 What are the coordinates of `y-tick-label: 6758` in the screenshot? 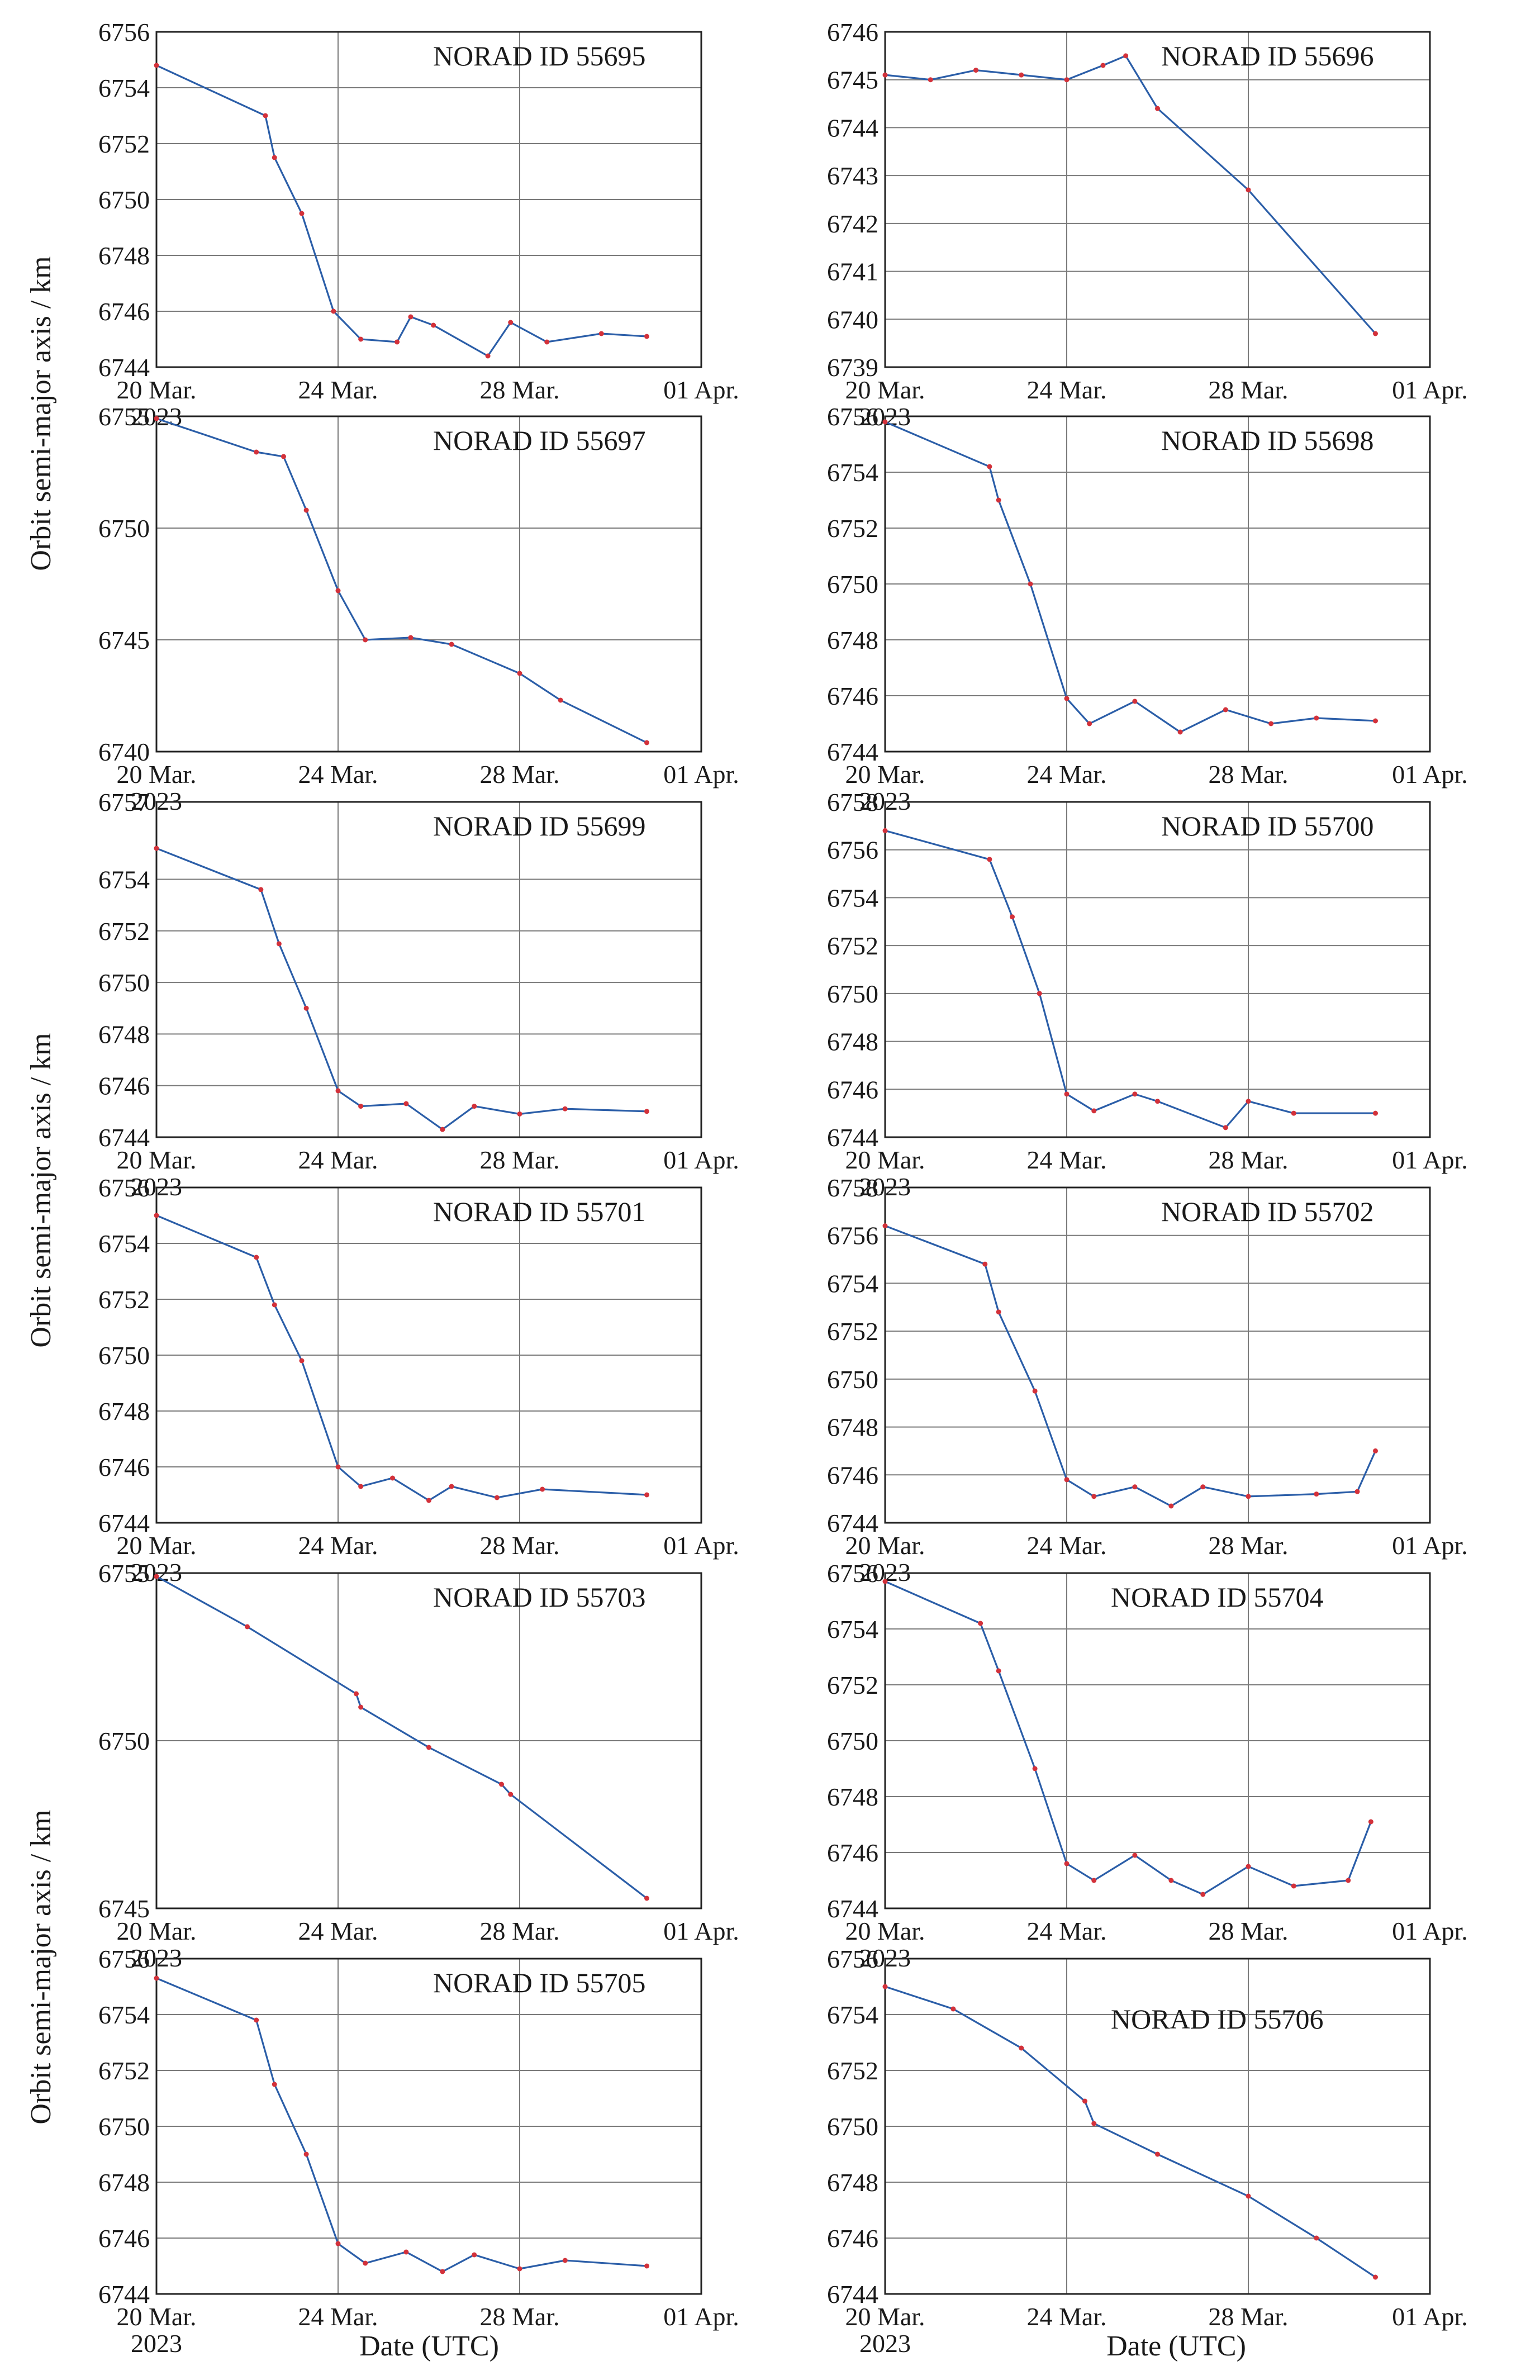 It's located at (852, 1188).